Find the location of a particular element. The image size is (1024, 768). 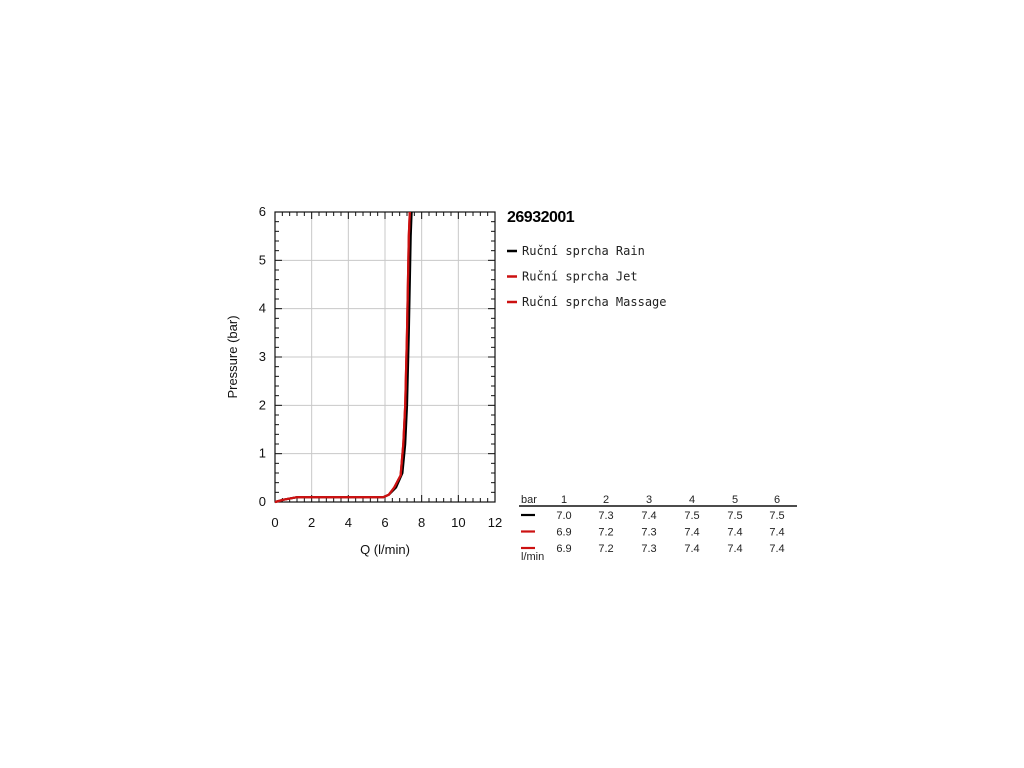

legend-label: Ruční sprcha Jet is located at coordinates (580, 277).